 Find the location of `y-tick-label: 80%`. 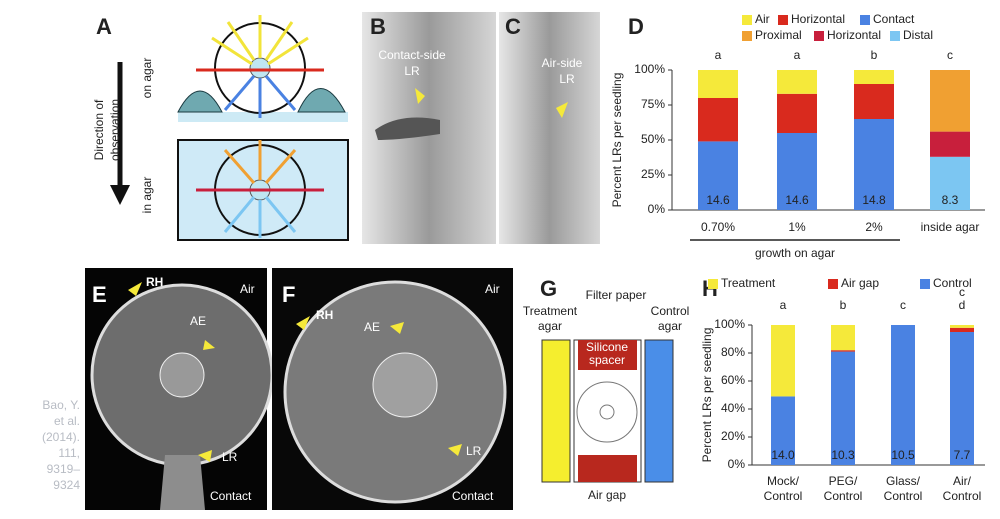

y-tick-label: 80% is located at coordinates (733, 352).